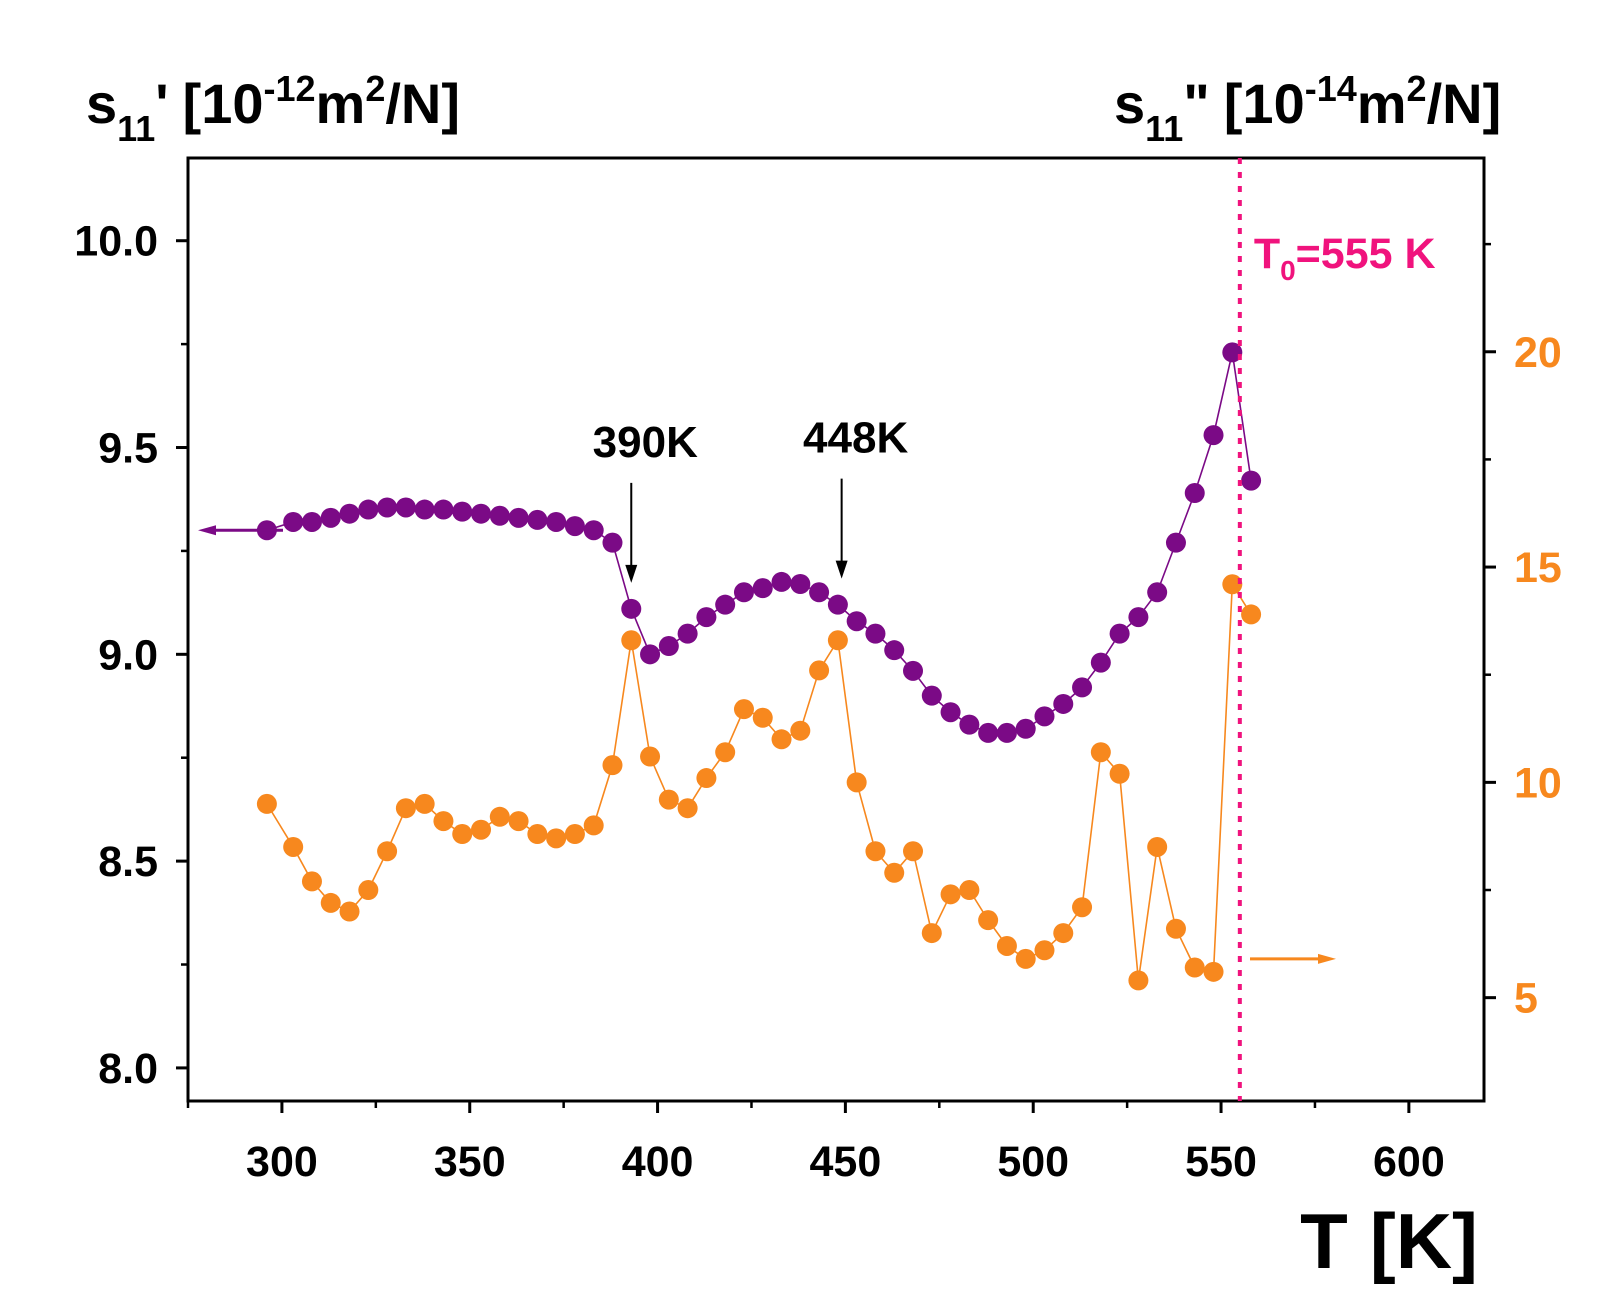 The width and height of the screenshot is (1616, 1308). What do you see at coordinates (128, 449) in the screenshot?
I see `left-tick-label: 9.5` at bounding box center [128, 449].